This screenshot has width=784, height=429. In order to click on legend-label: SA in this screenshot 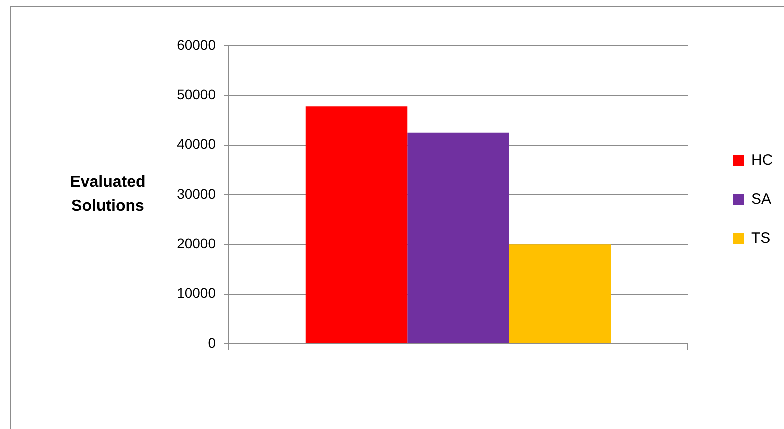, I will do `click(762, 199)`.